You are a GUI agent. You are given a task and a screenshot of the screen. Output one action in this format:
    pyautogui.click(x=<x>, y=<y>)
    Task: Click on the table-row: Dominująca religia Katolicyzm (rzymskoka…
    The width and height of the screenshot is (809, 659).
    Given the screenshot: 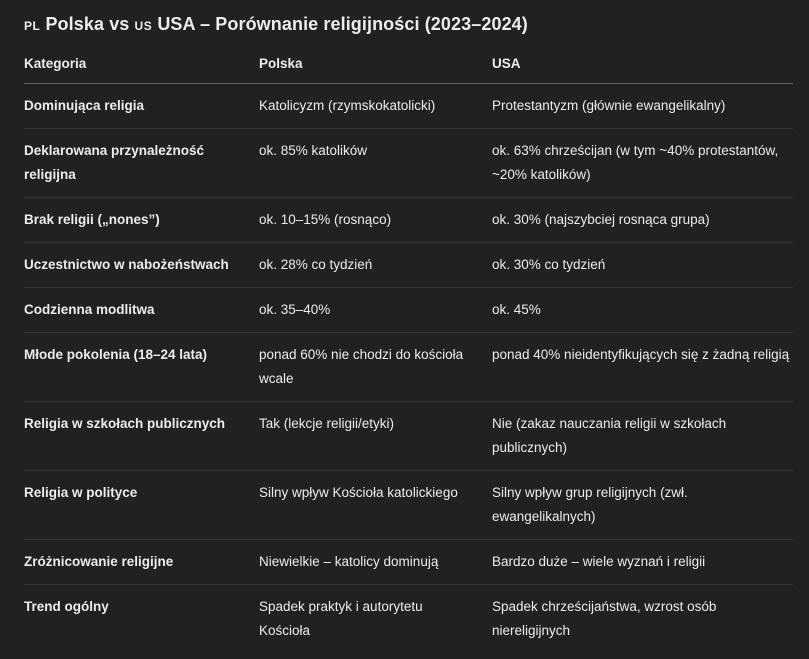 What is the action you would take?
    pyautogui.click(x=408, y=106)
    